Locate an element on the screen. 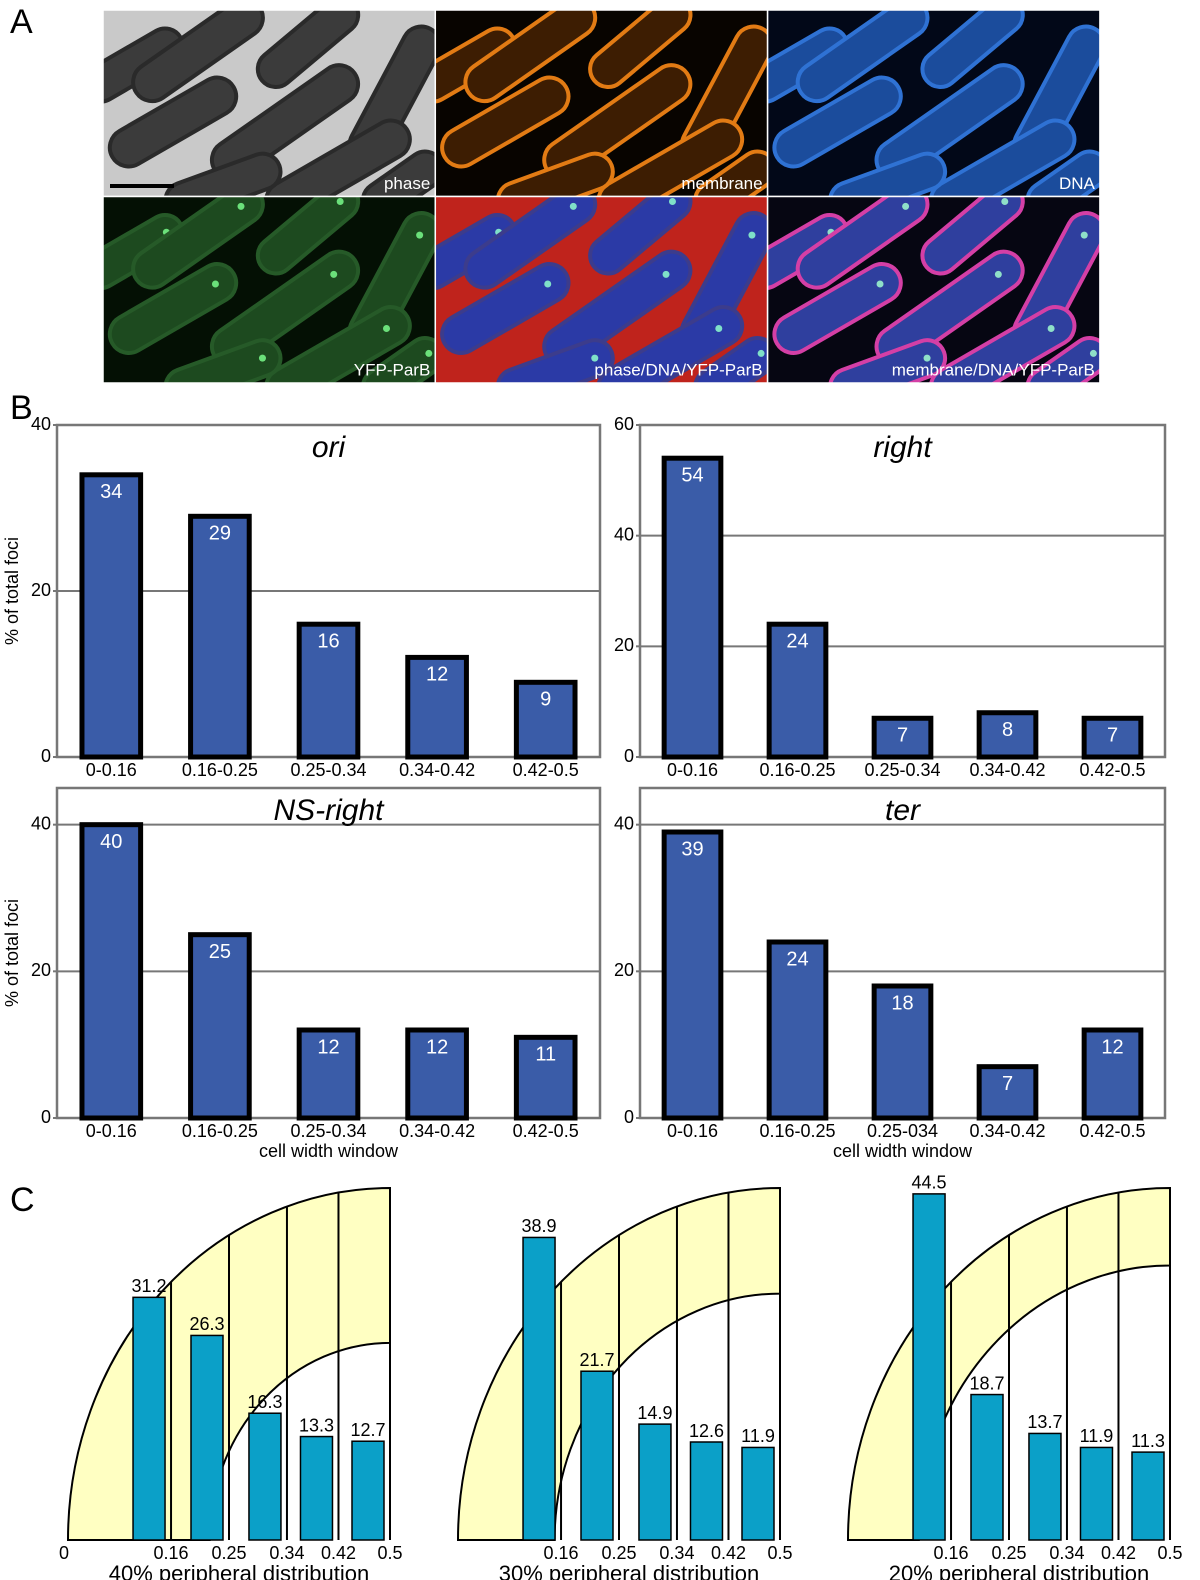  chart-title: ori is located at coordinates (329, 447).